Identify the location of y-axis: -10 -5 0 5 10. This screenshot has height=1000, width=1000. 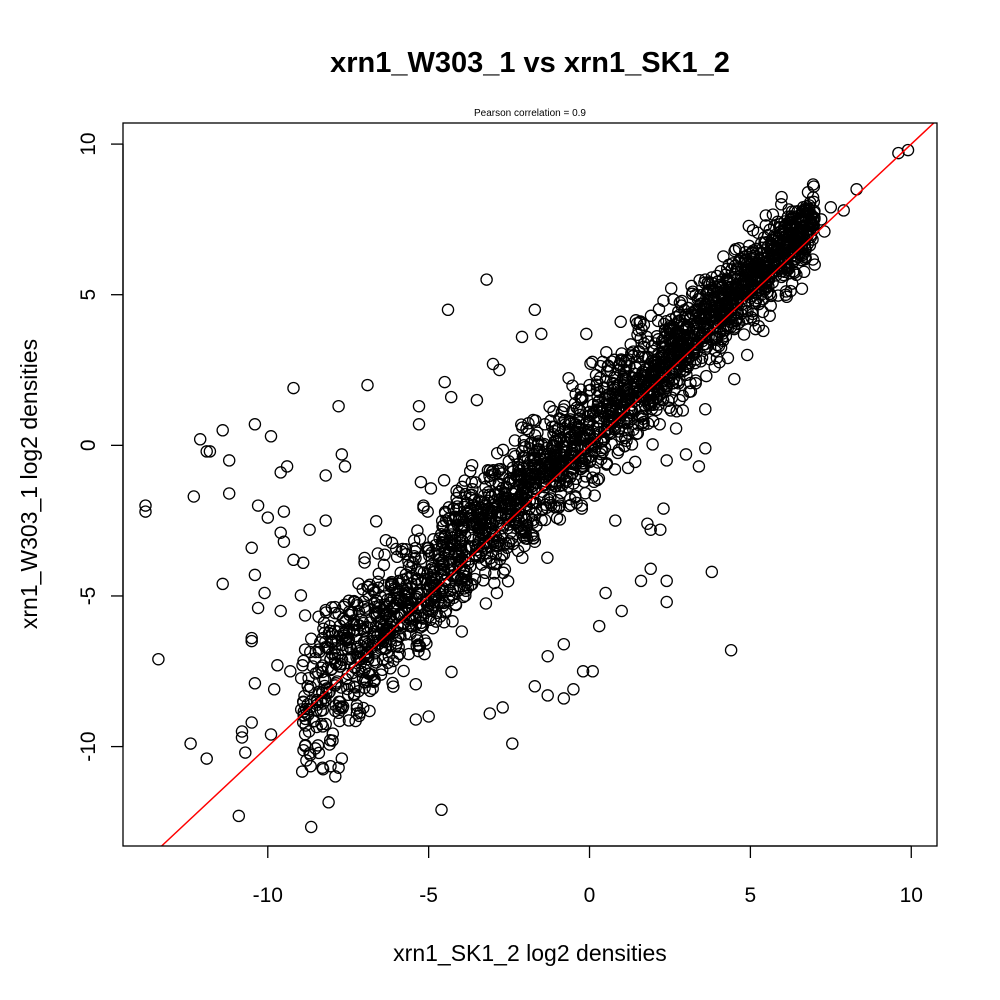
(100, 447).